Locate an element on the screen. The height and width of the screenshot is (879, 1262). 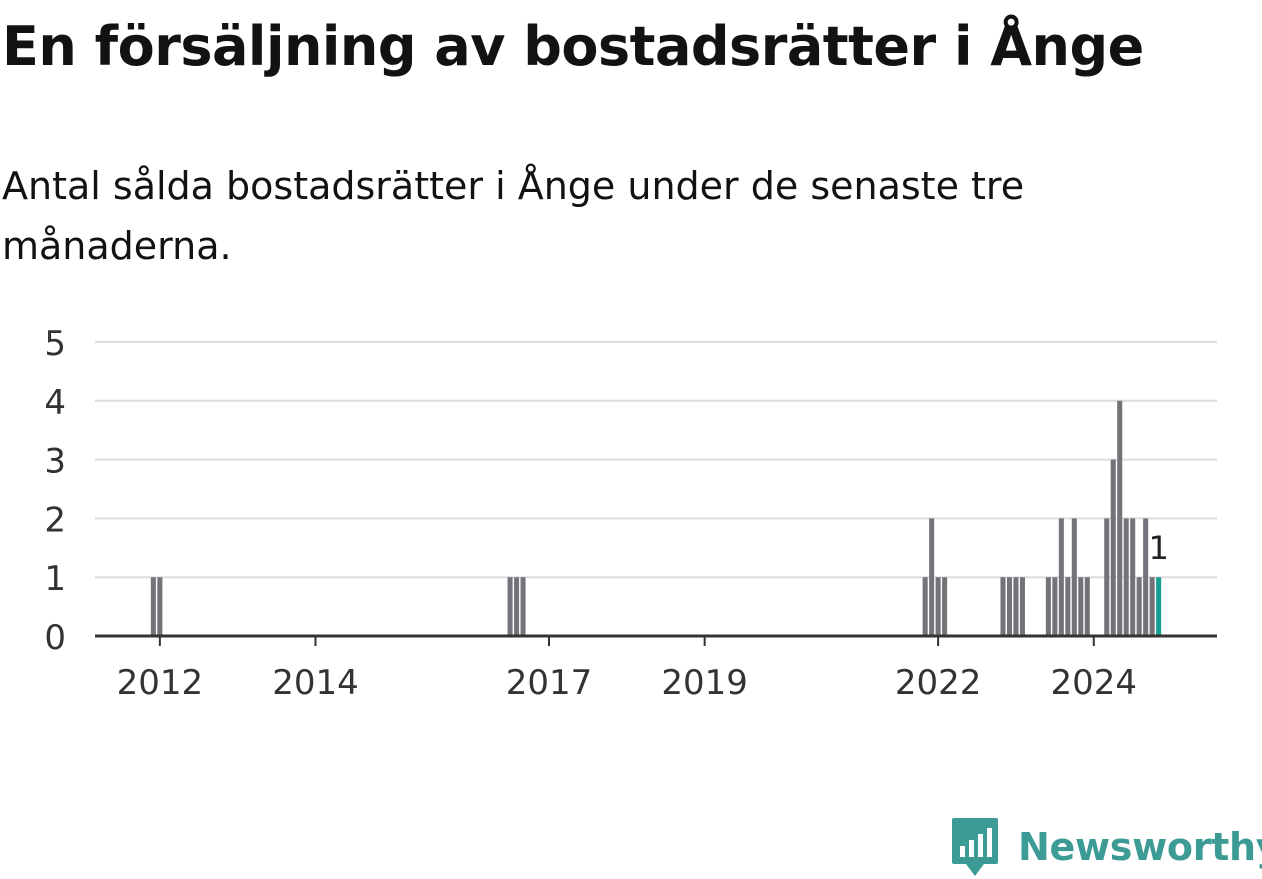
newsworthy-logo: Newsworthy is located at coordinates (1106, 847).